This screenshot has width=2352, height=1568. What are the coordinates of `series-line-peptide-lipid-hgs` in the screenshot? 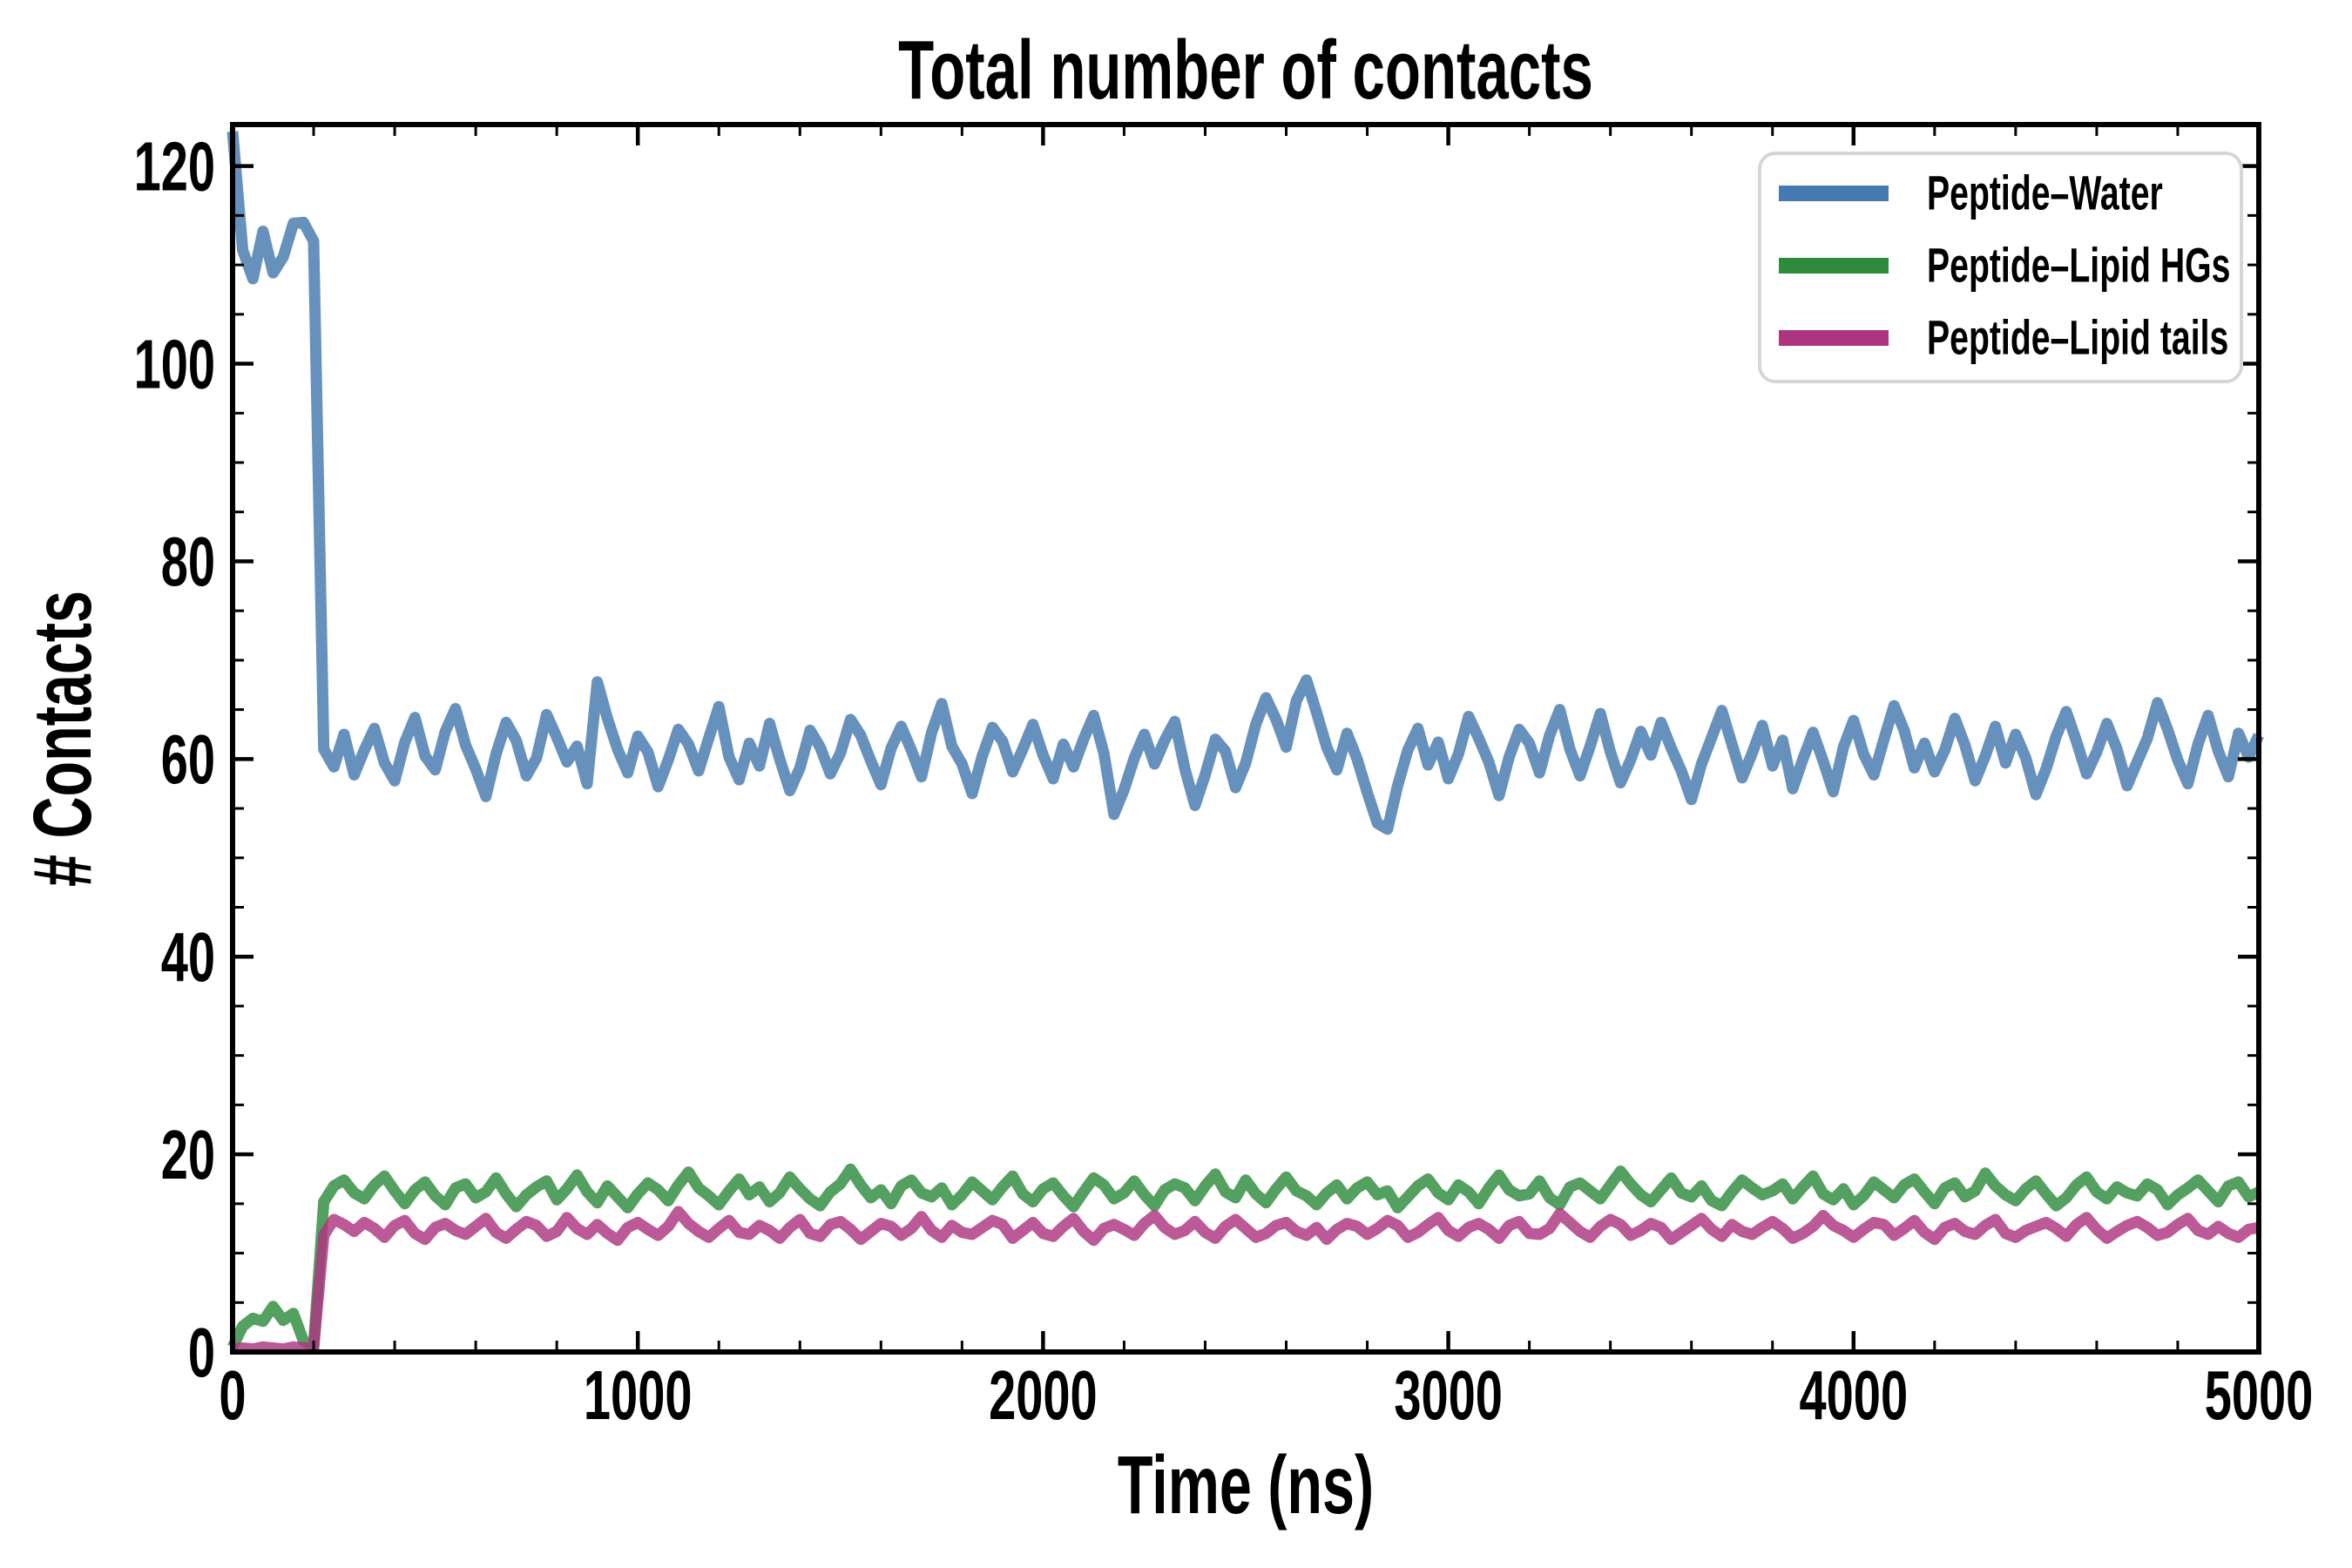 It's located at (1244, 1257).